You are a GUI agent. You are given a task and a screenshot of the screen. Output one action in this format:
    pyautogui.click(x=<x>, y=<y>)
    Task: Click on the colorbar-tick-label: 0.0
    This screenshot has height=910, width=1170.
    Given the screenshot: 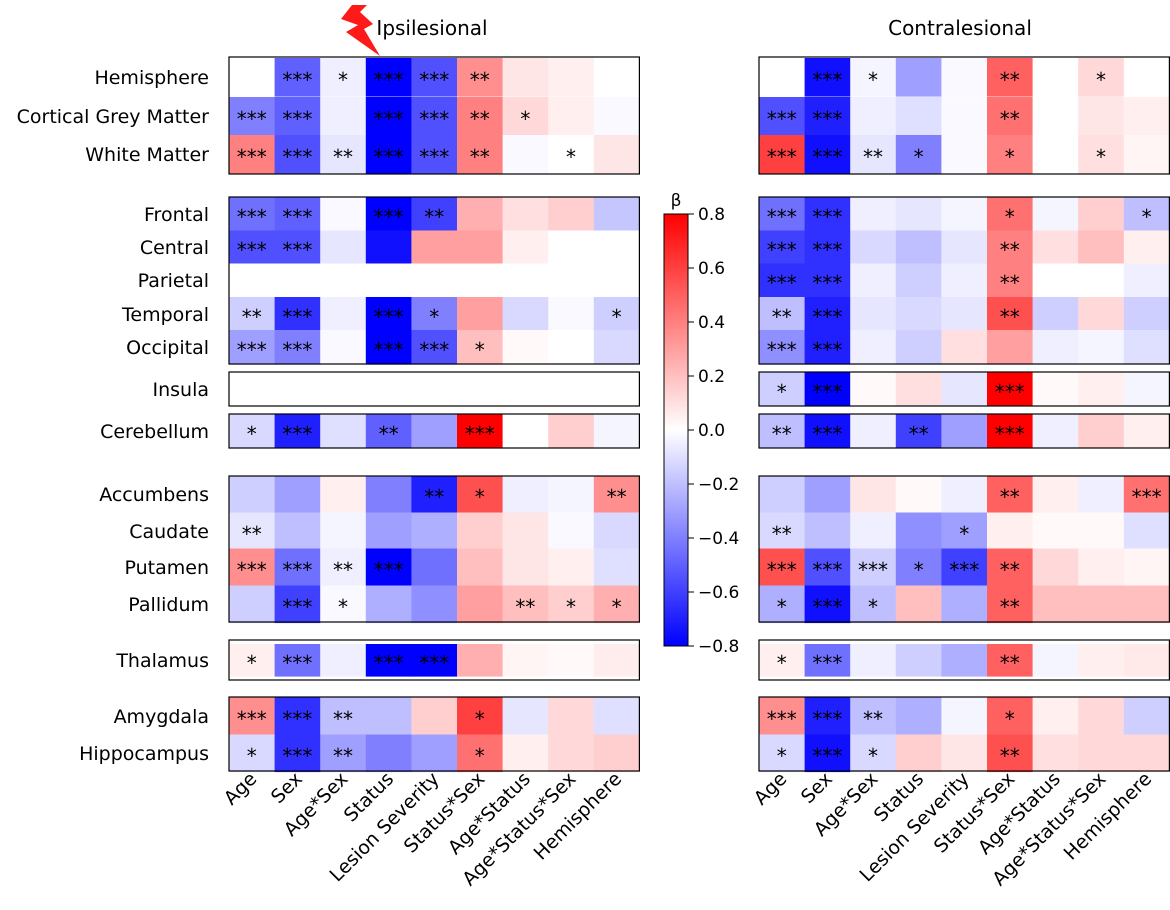 What is the action you would take?
    pyautogui.click(x=711, y=431)
    